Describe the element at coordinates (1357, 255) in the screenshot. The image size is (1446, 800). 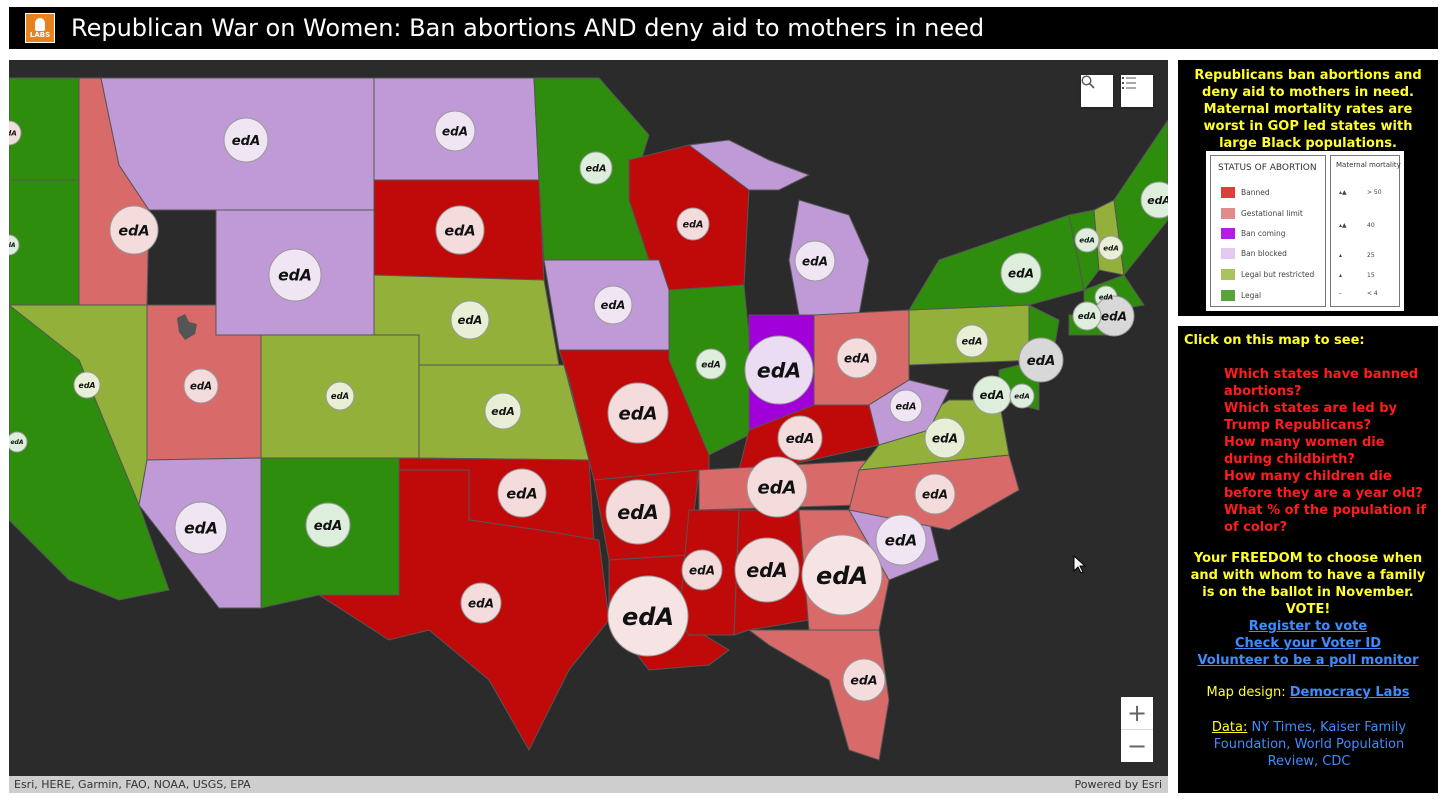
I see `mortality-item: ▴ 25` at that location.